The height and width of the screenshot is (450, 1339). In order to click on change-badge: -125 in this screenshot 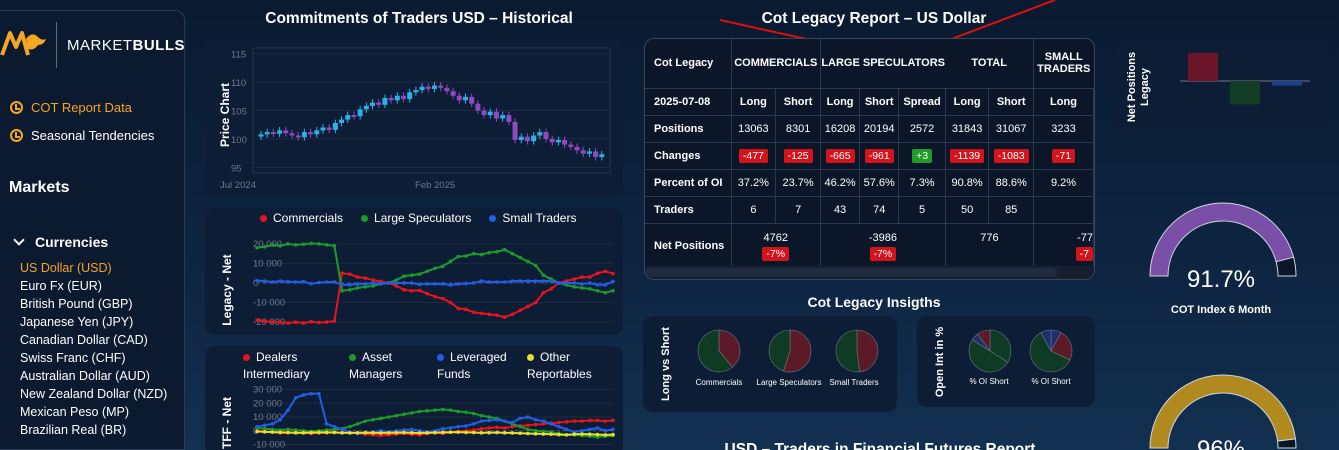, I will do `click(798, 155)`.